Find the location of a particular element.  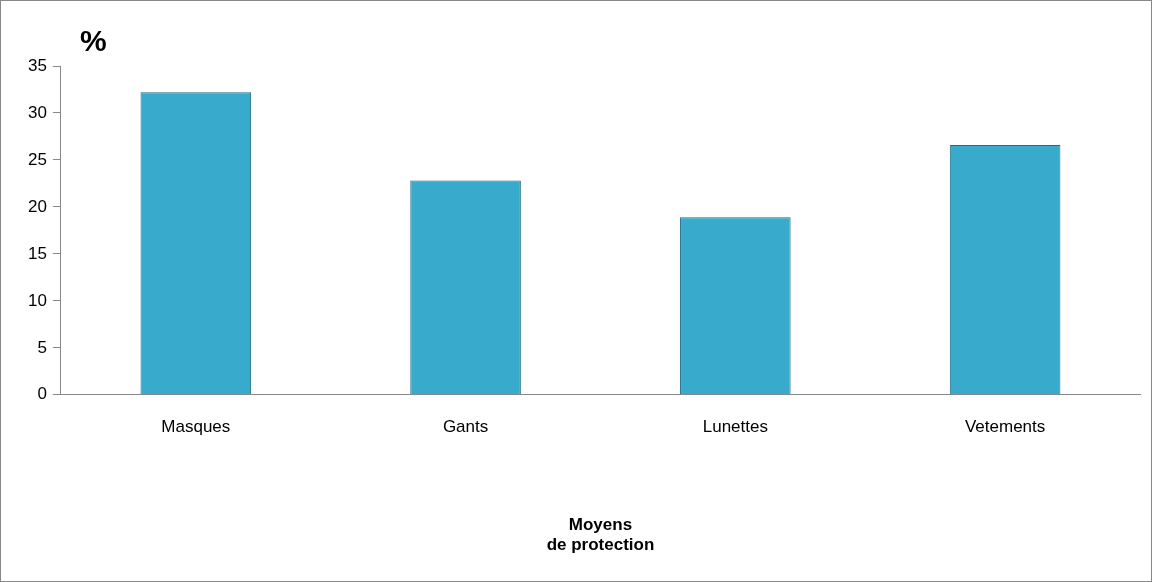

y-axis-title: % is located at coordinates (93, 41).